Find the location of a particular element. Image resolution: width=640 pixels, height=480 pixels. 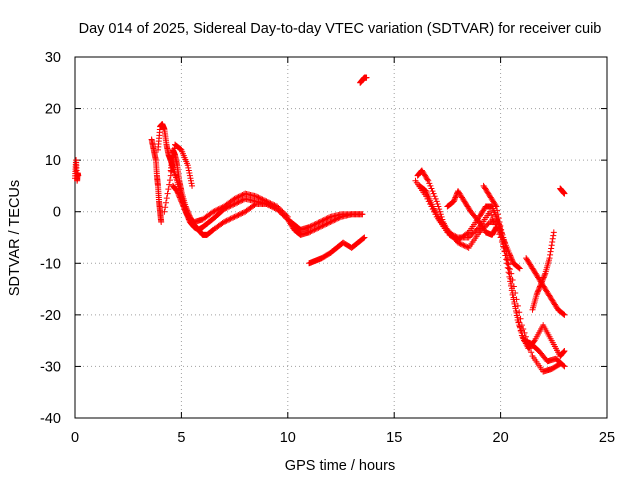

series-arc-b is located at coordinates (260, 179).